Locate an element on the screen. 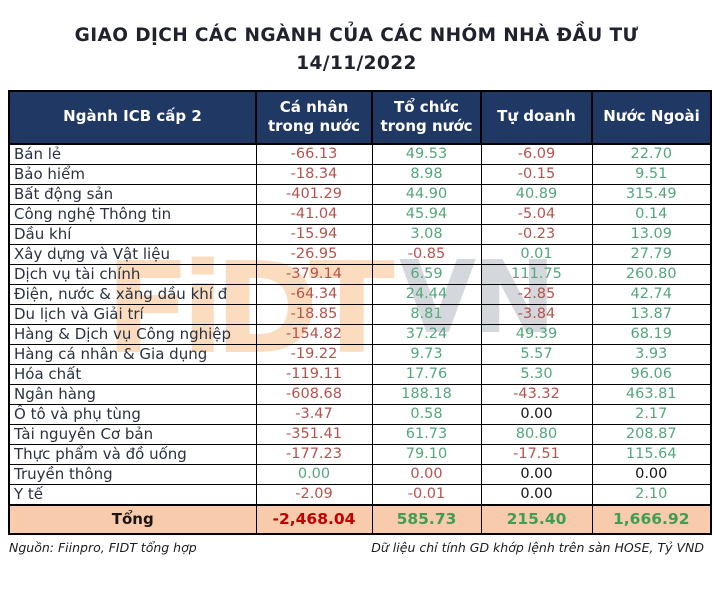  sector-label: Bất động sản is located at coordinates (132, 194).